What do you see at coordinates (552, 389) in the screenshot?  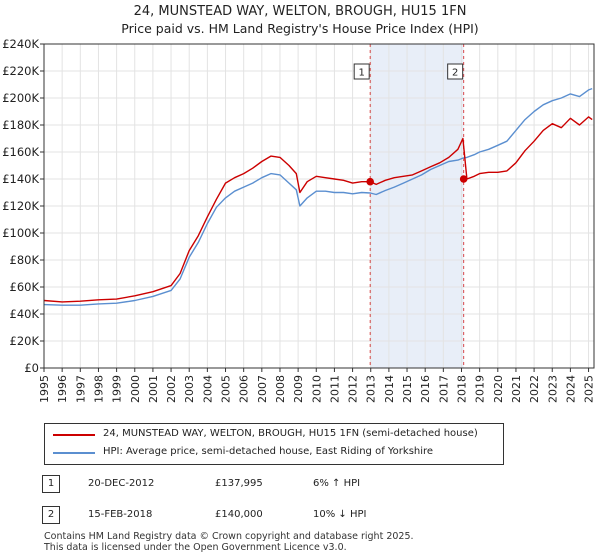 I see `x-tick-label: 2023` at bounding box center [552, 389].